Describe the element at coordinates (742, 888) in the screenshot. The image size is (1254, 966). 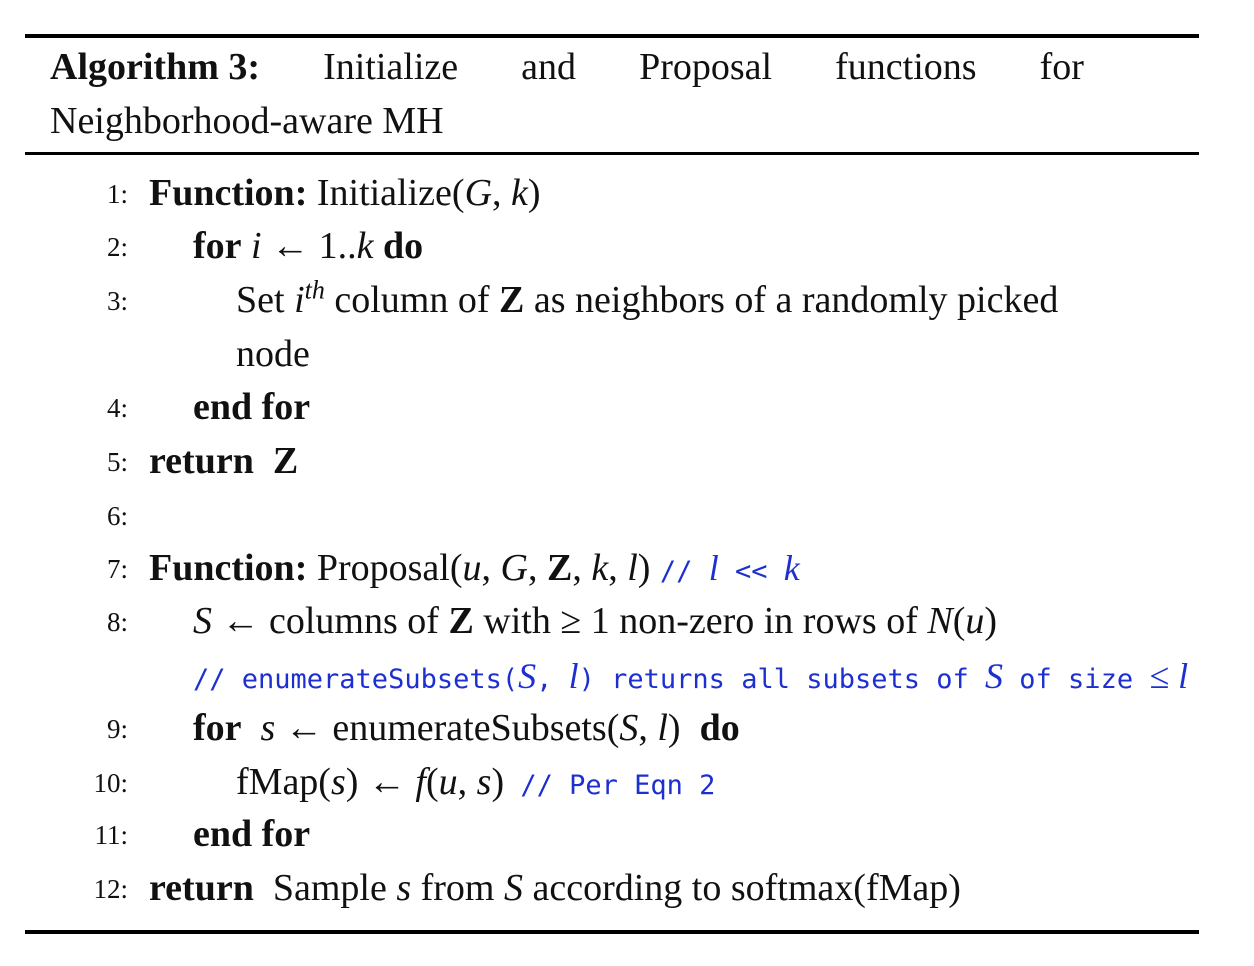
I see `code-text: according to softmax(fMap)` at that location.